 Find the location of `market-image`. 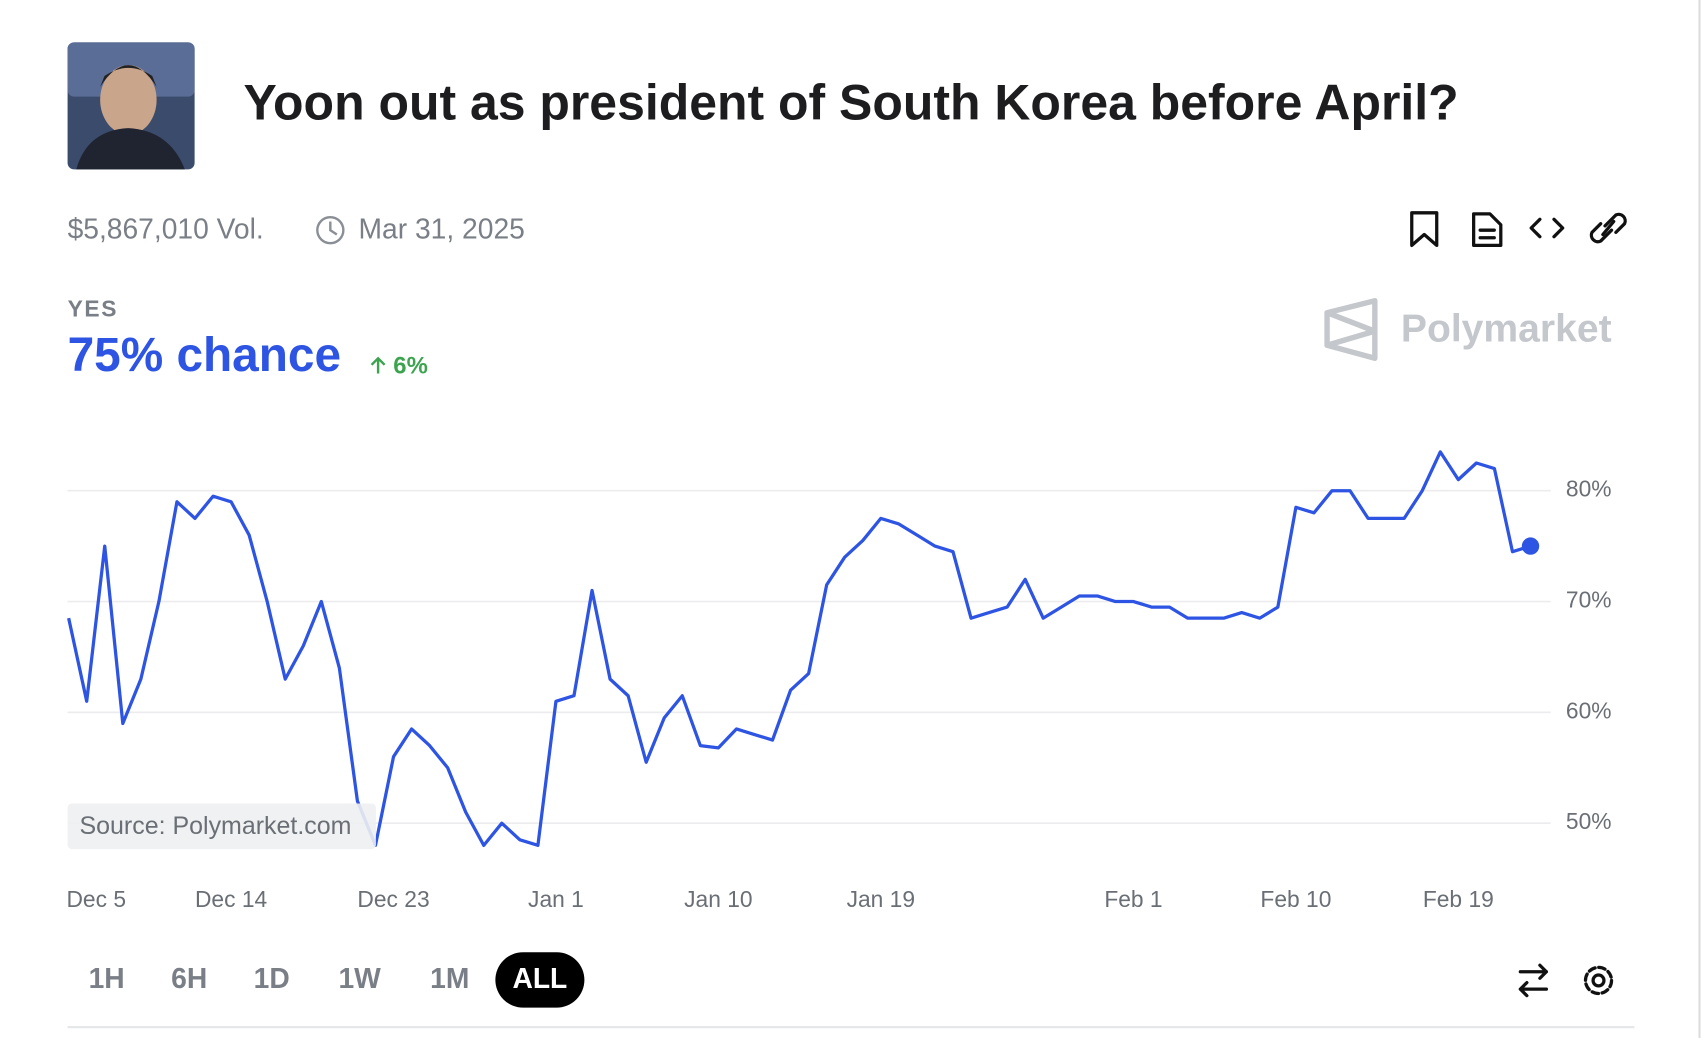

market-image is located at coordinates (131, 106).